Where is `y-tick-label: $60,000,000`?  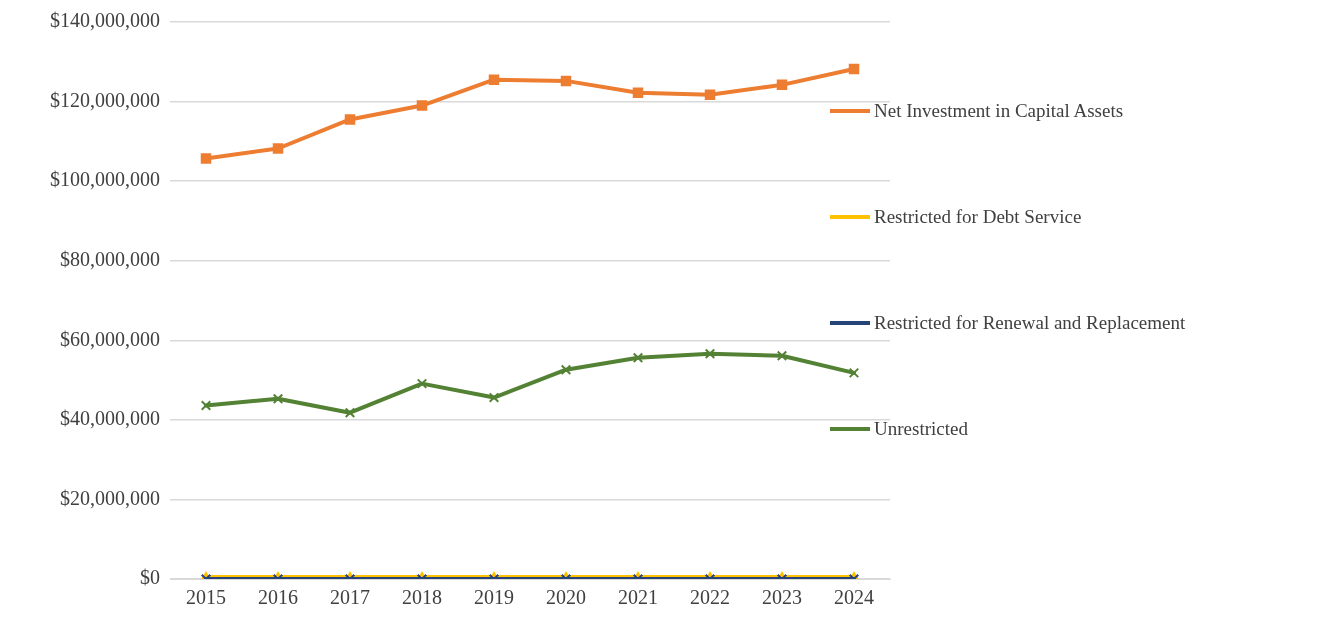 y-tick-label: $60,000,000 is located at coordinates (110, 338).